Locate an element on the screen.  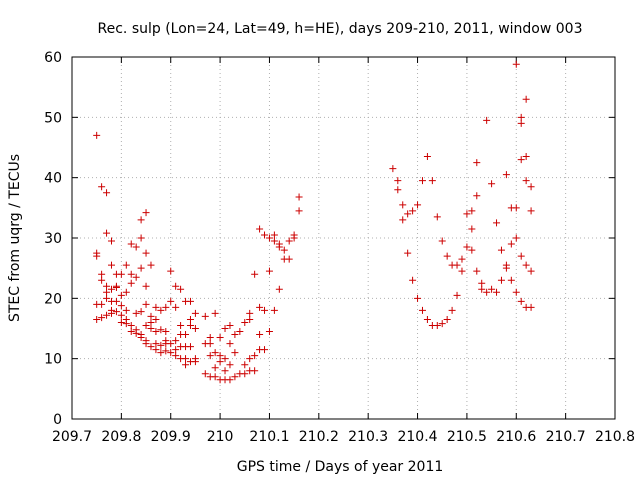
x-tick-label: 210.7 is located at coordinates (566, 437).